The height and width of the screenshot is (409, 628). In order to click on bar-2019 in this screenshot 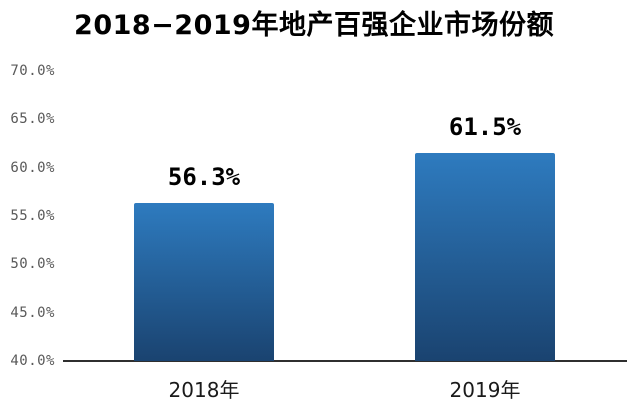, I will do `click(485, 257)`.